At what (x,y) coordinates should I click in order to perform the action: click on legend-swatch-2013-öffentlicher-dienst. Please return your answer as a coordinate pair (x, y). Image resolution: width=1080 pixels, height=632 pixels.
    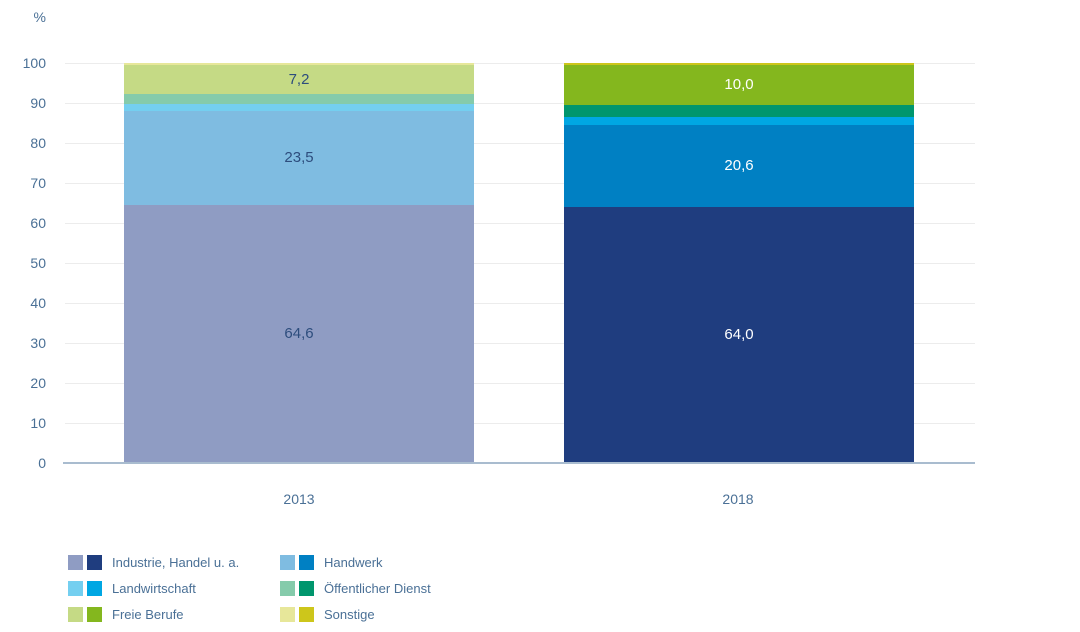
    Looking at the image, I should click on (287, 588).